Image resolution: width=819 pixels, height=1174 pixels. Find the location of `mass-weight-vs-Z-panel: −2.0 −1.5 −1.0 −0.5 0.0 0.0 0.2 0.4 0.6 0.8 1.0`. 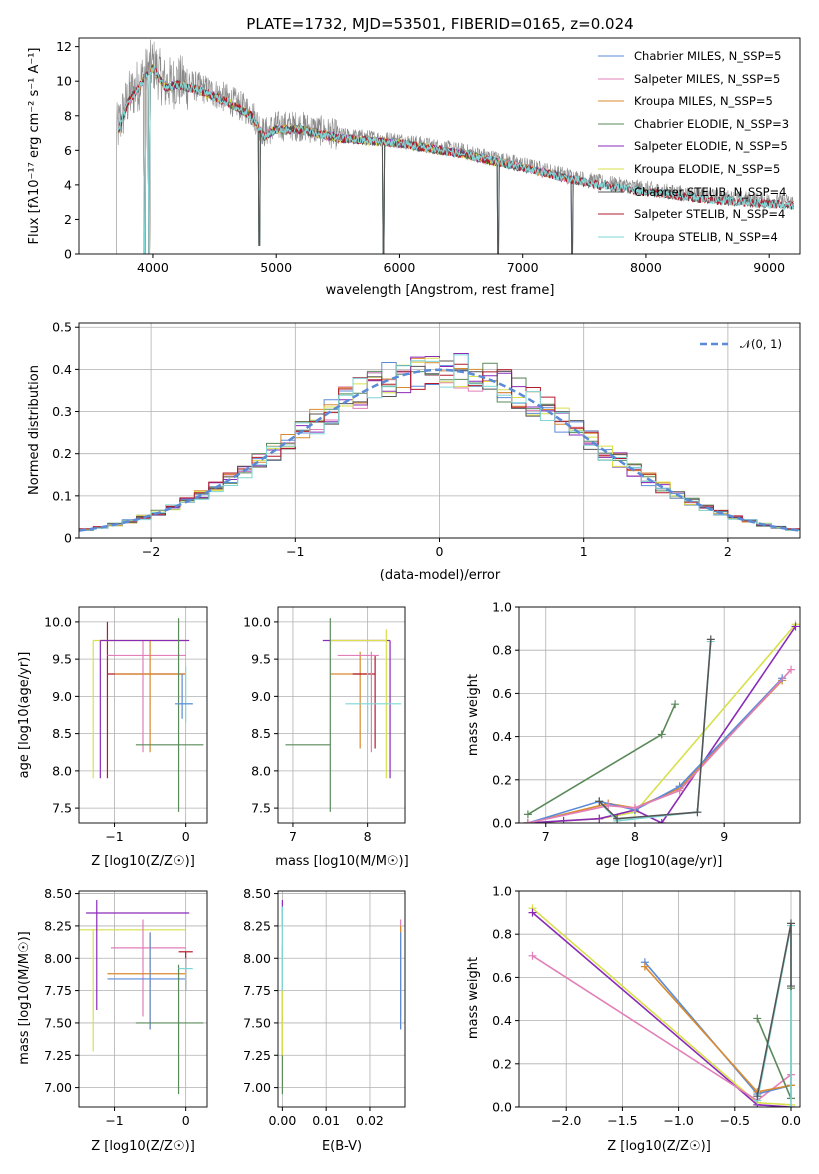

mass-weight-vs-Z-panel: −2.0 −1.5 −1.0 −0.5 0.0 0.0 0.2 0.4 0.6 0.8 1.0 is located at coordinates (646, 1006).